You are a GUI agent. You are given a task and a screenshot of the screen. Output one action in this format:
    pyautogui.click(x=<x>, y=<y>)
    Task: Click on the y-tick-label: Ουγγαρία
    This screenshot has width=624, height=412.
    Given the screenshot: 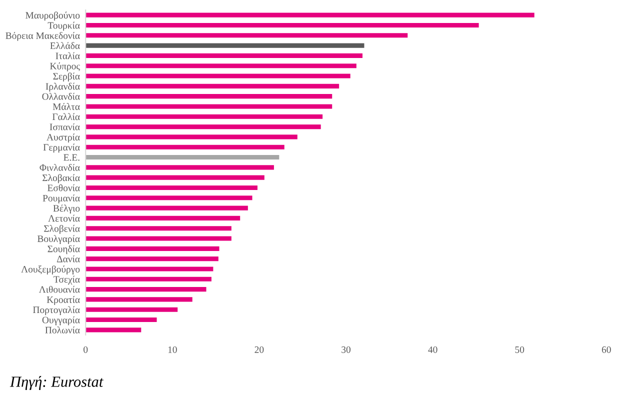 What is the action you would take?
    pyautogui.click(x=61, y=321)
    